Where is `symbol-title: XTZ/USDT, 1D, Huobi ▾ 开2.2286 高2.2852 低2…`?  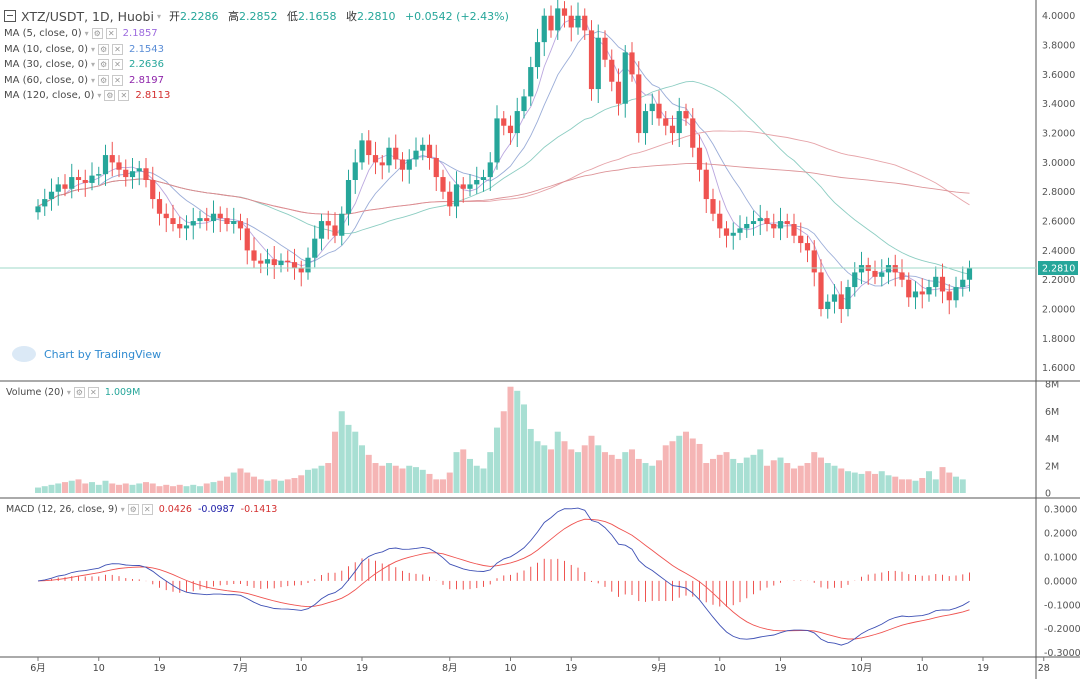 symbol-title: XTZ/USDT, 1D, Huobi ▾ 开2.2286 高2.2852 低2… is located at coordinates (259, 16).